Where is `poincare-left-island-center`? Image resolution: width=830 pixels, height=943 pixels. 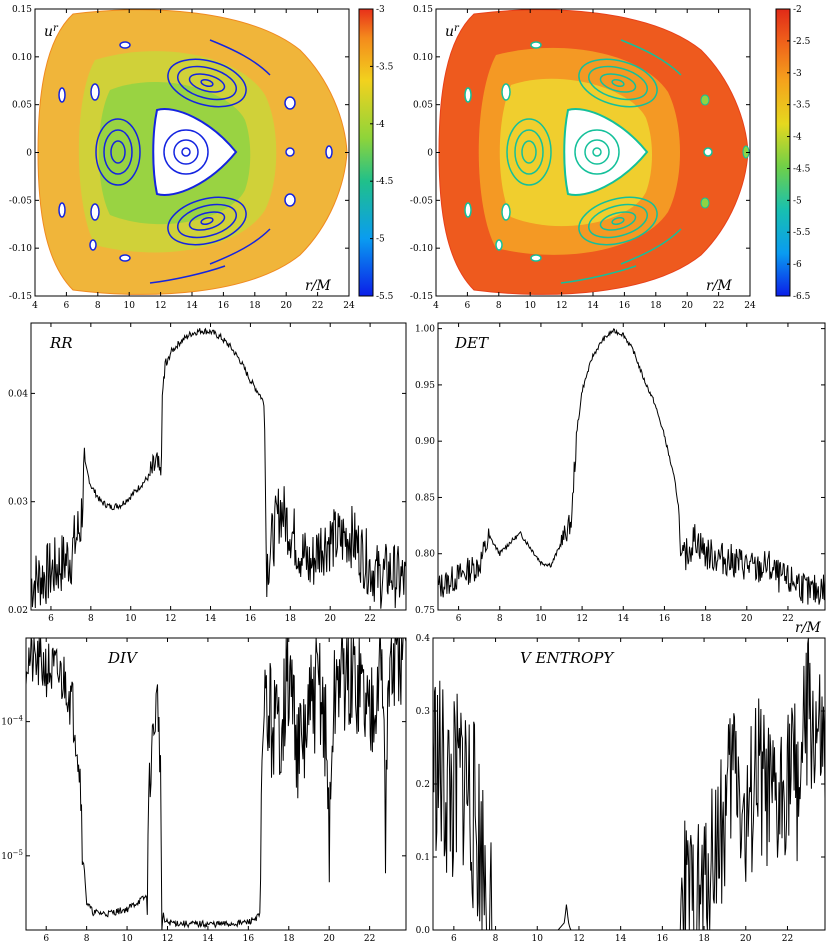 poincare-left-island-center is located at coordinates (195, 152).